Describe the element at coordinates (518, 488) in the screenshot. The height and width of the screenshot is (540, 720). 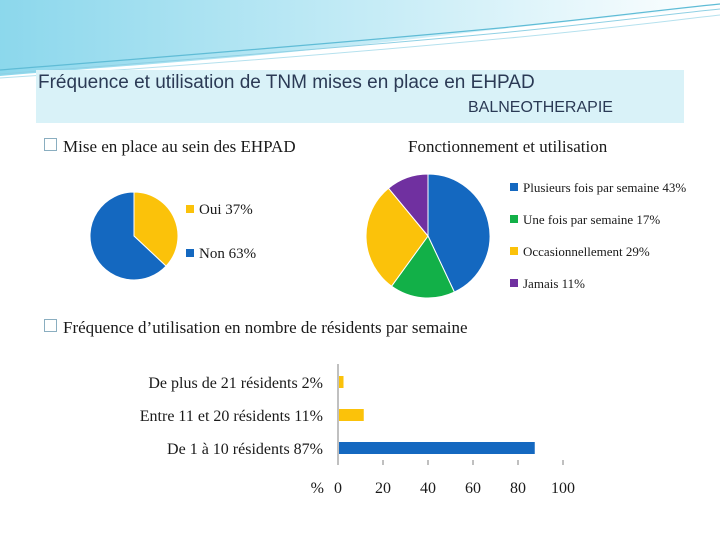
I see `x-tick-label: 80` at that location.